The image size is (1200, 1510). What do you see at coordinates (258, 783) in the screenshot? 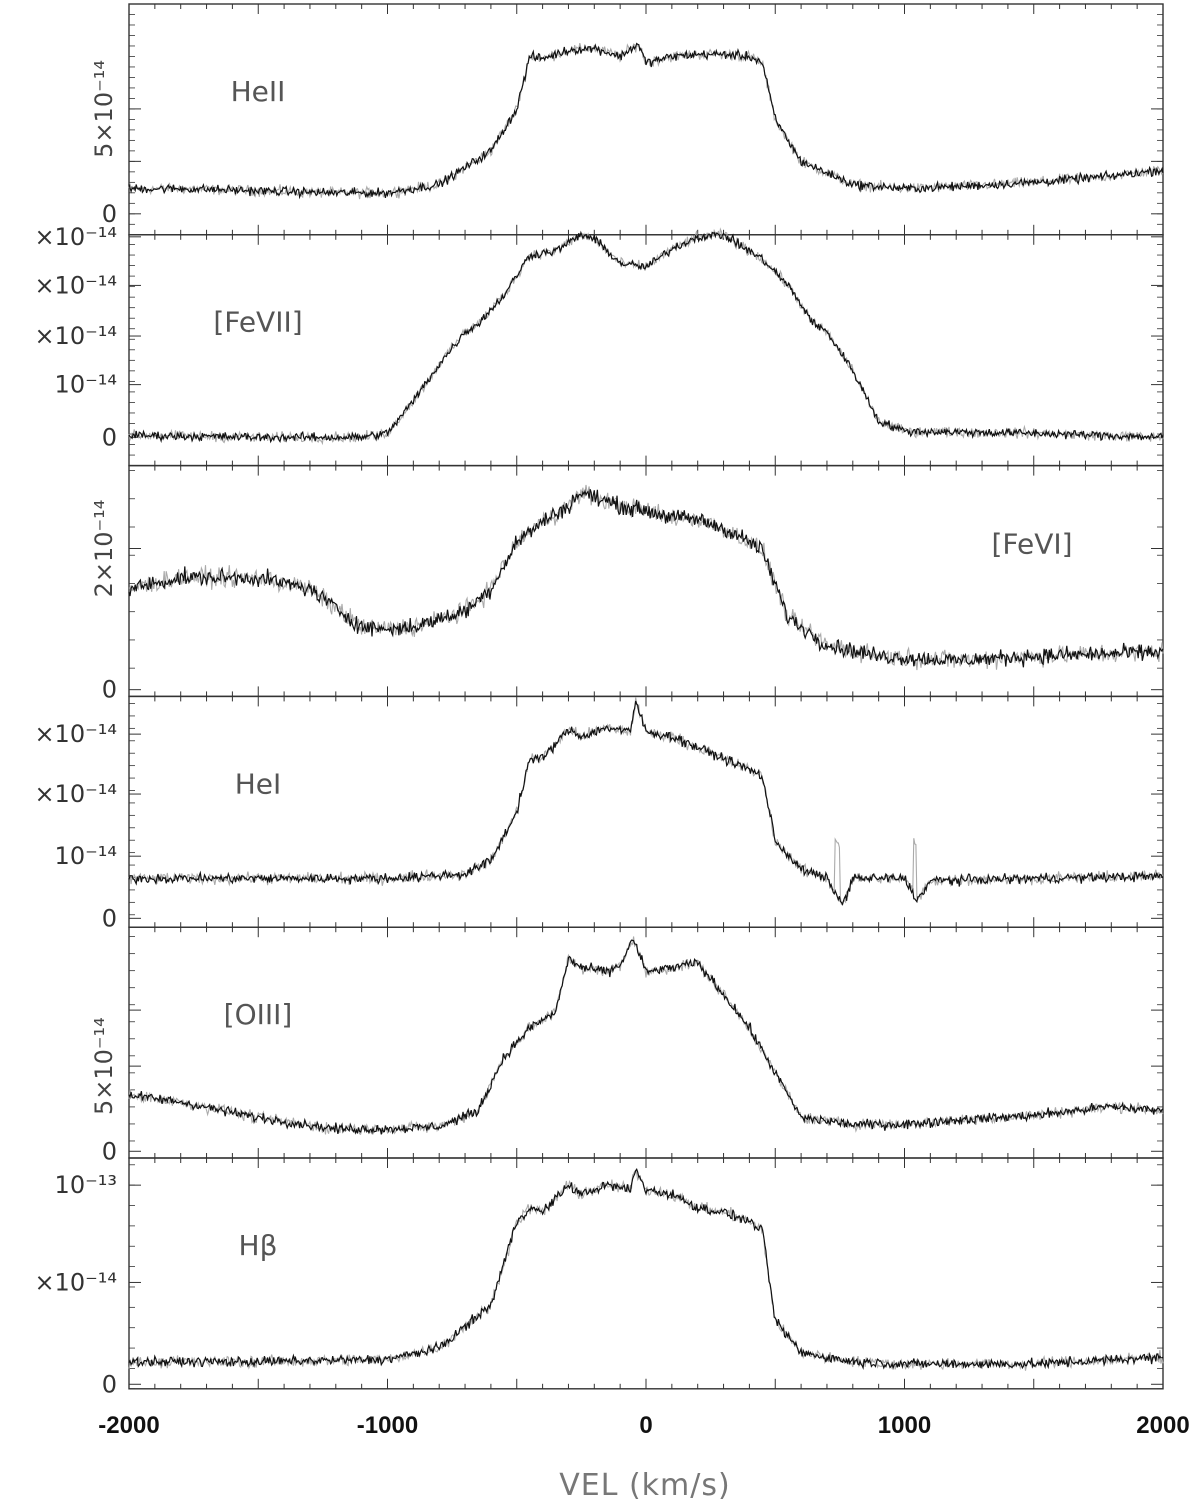
I see `emission-line-label: HeI` at bounding box center [258, 783].